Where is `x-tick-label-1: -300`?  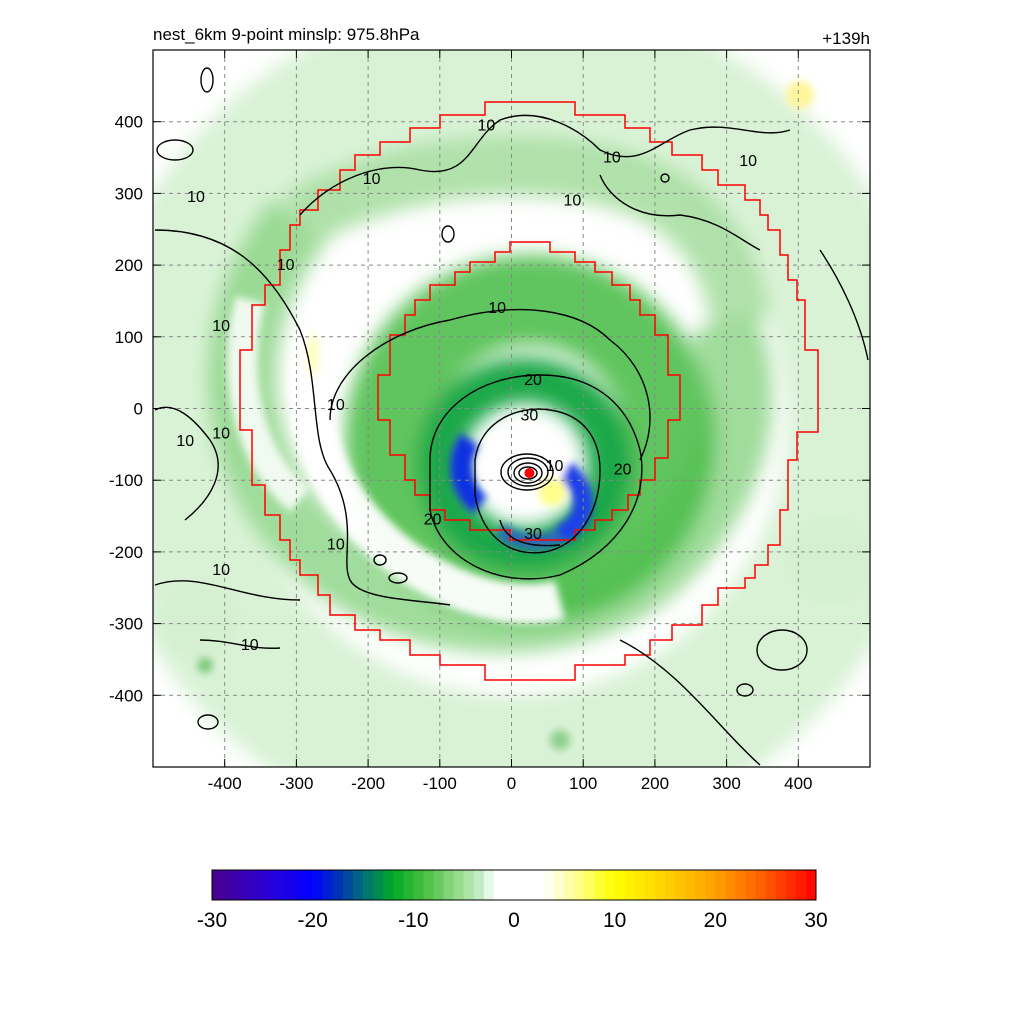 x-tick-label-1: -300 is located at coordinates (296, 783).